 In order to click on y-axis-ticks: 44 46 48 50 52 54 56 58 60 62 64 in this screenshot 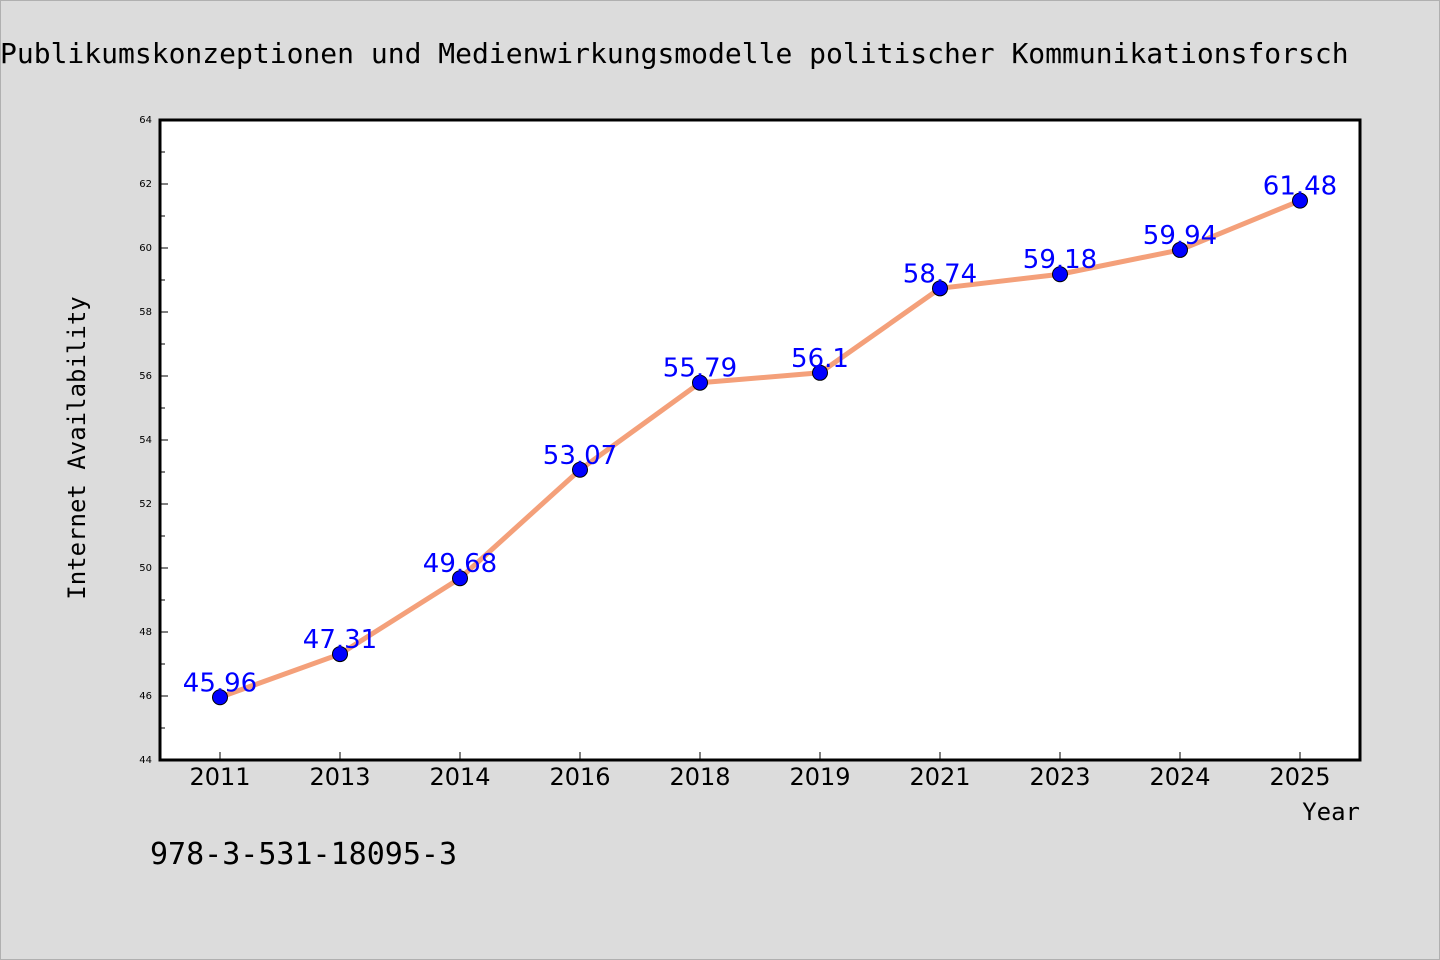, I will do `click(153, 440)`.